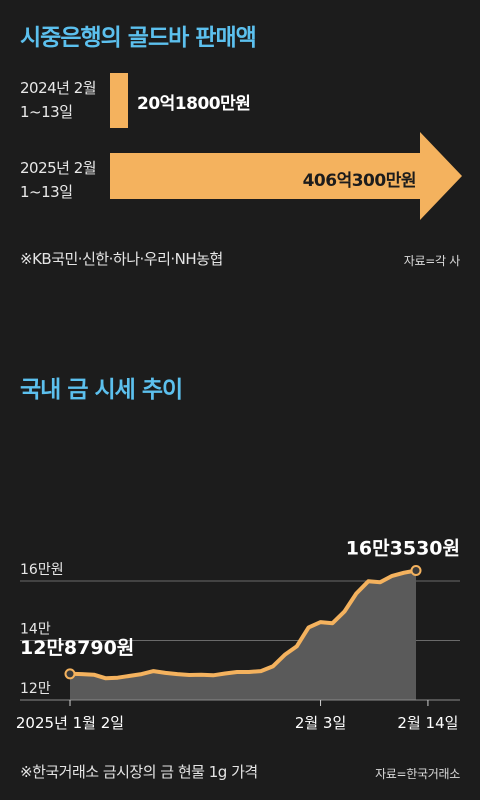 This screenshot has width=480, height=800. What do you see at coordinates (35, 630) in the screenshot?
I see `y-tick-label: 14만` at bounding box center [35, 630].